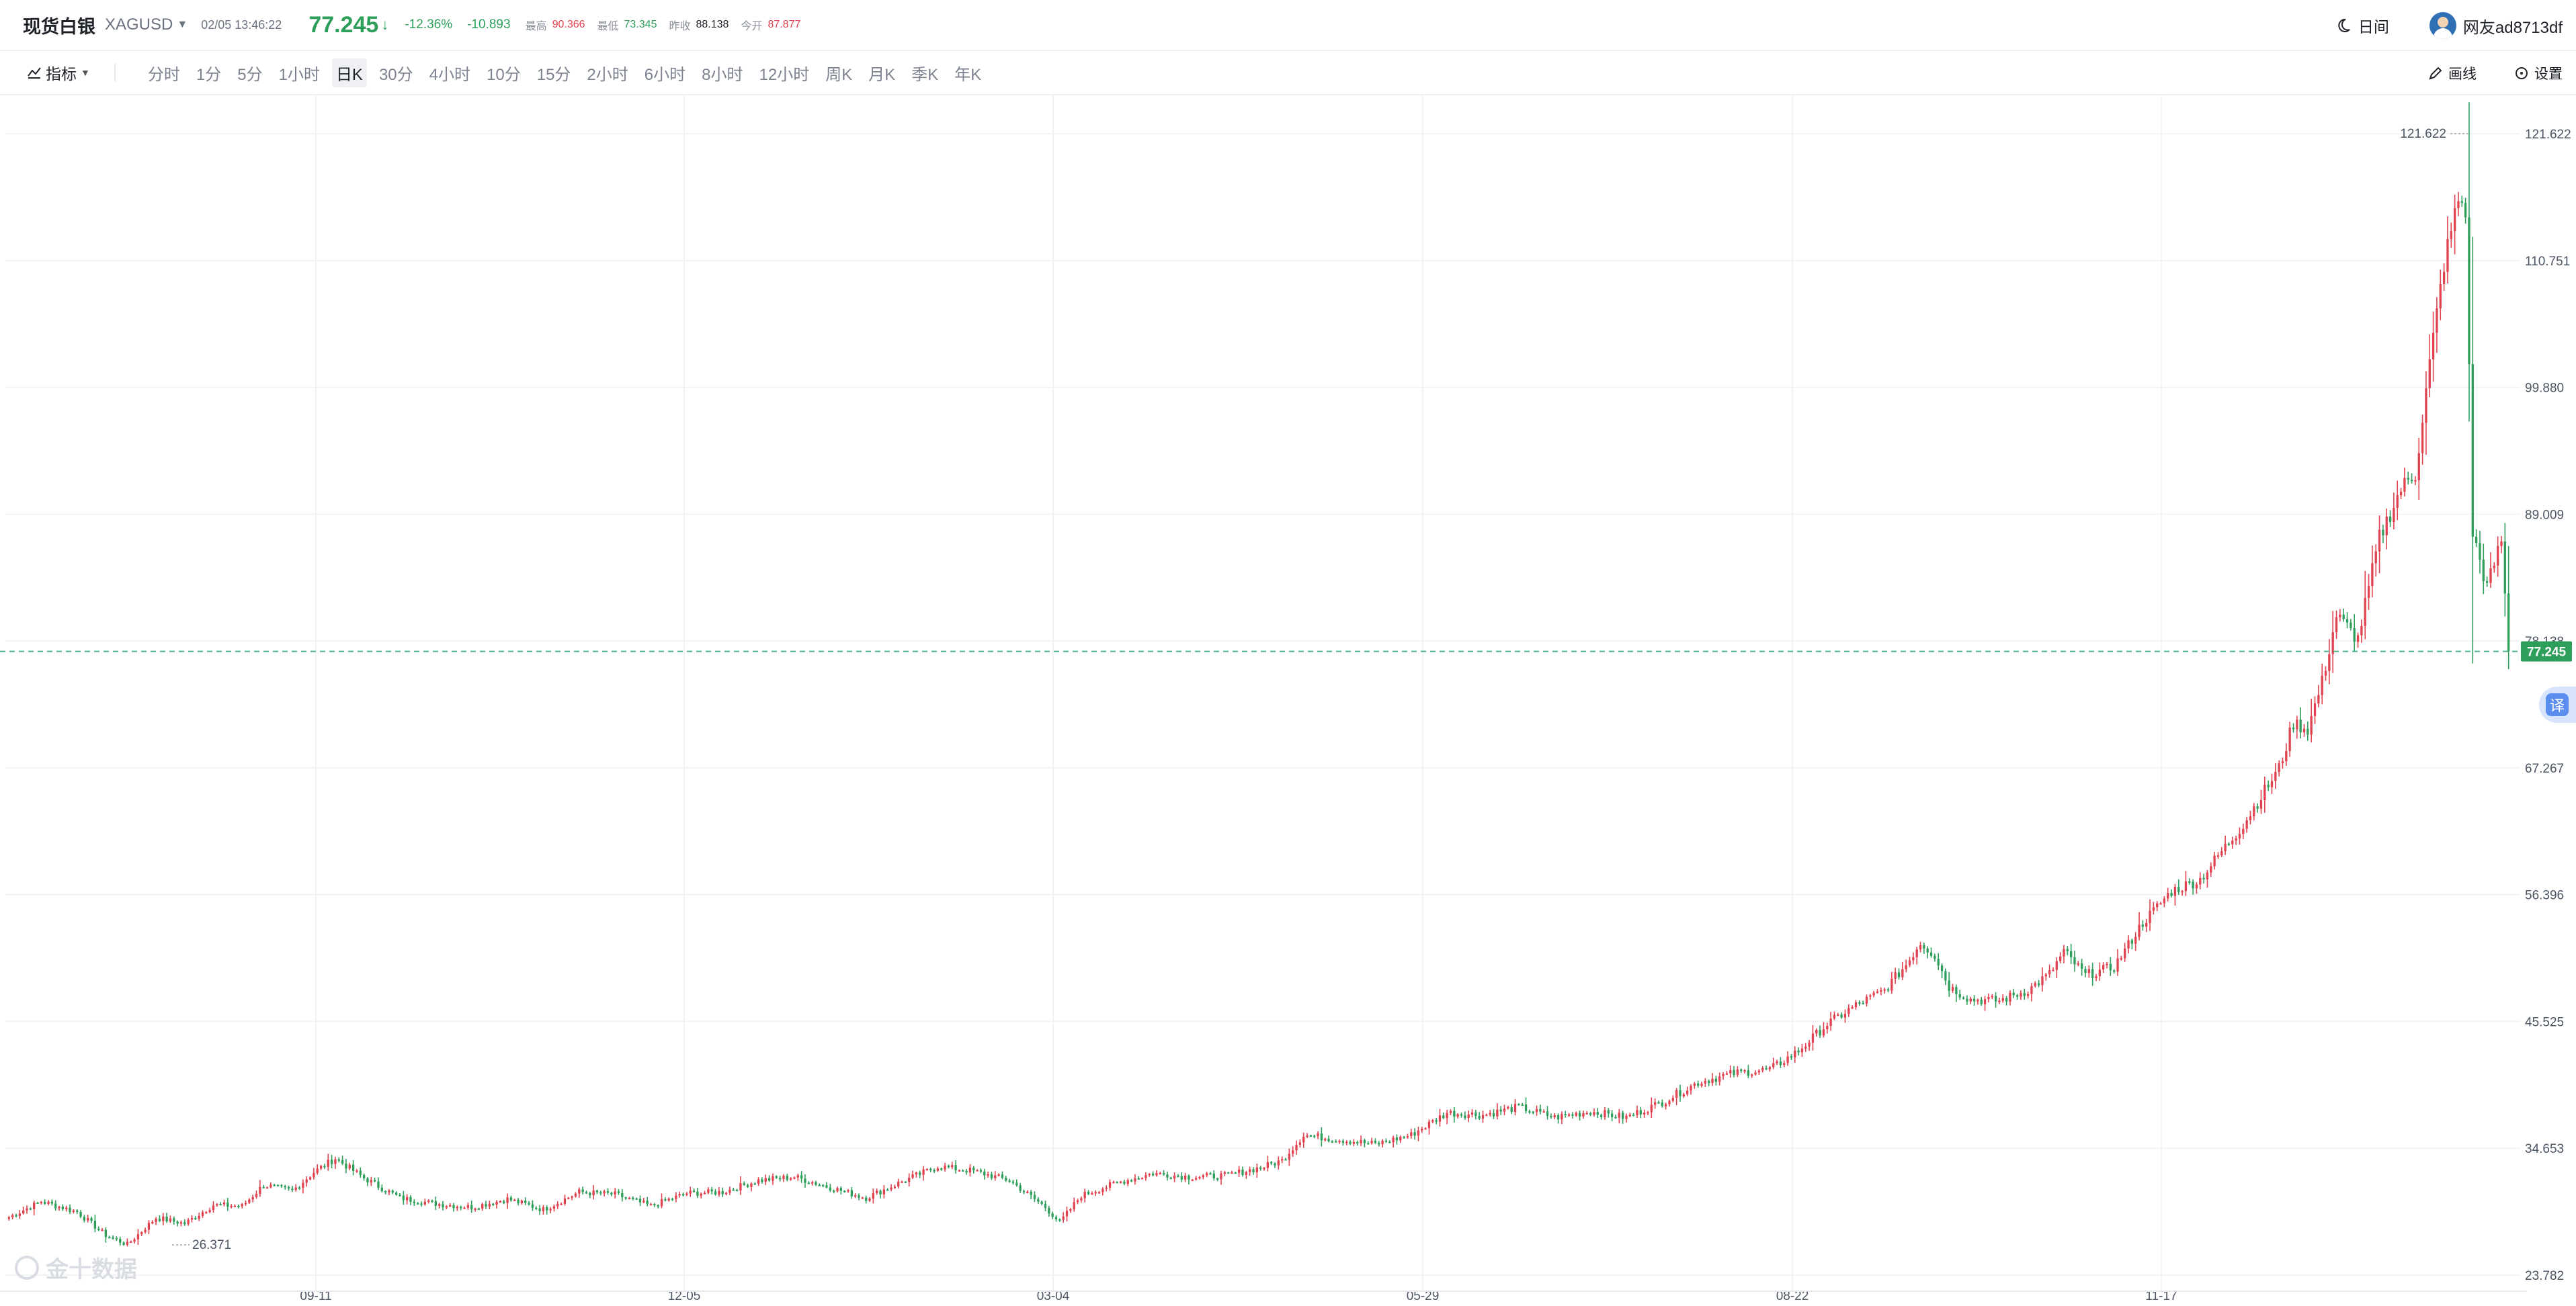 The height and width of the screenshot is (1306, 2576). What do you see at coordinates (504, 75) in the screenshot?
I see `period-tab-7: 10分` at bounding box center [504, 75].